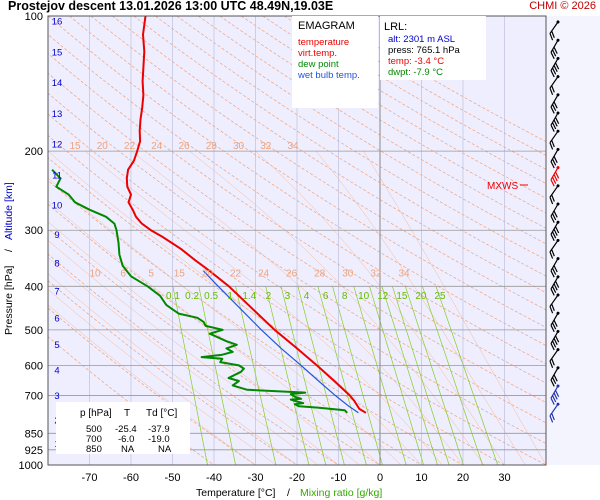 This screenshot has width=600, height=500. What do you see at coordinates (184, 146) in the screenshot?
I see `adiabat-label-top: 26` at bounding box center [184, 146].